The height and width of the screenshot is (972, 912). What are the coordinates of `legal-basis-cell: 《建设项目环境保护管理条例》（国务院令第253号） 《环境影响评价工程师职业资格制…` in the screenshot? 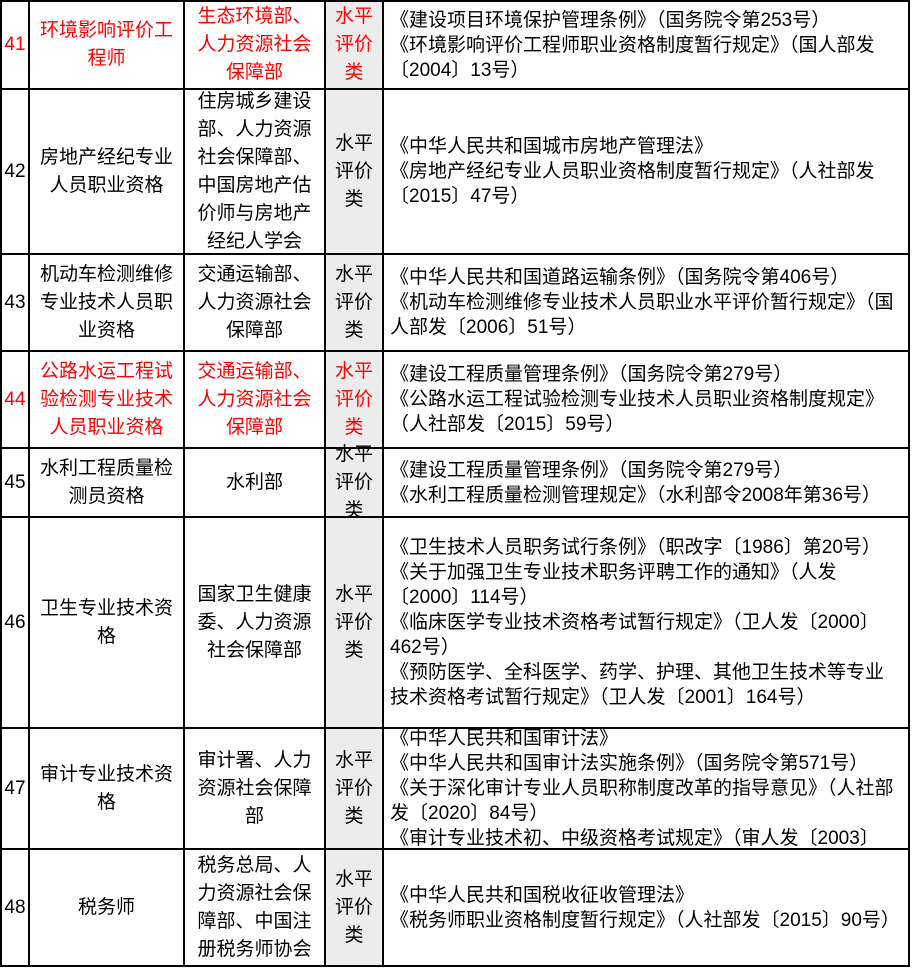 It's located at (647, 46).